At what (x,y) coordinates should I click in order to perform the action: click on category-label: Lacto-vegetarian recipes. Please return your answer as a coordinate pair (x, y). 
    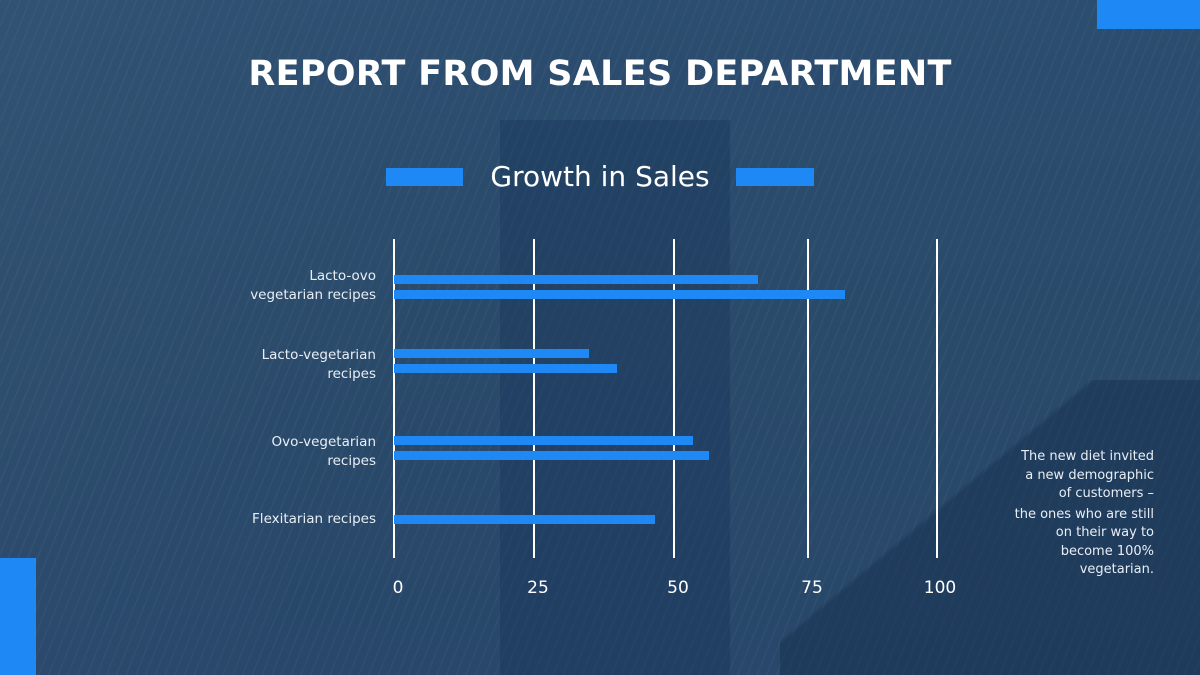
    Looking at the image, I should click on (318, 364).